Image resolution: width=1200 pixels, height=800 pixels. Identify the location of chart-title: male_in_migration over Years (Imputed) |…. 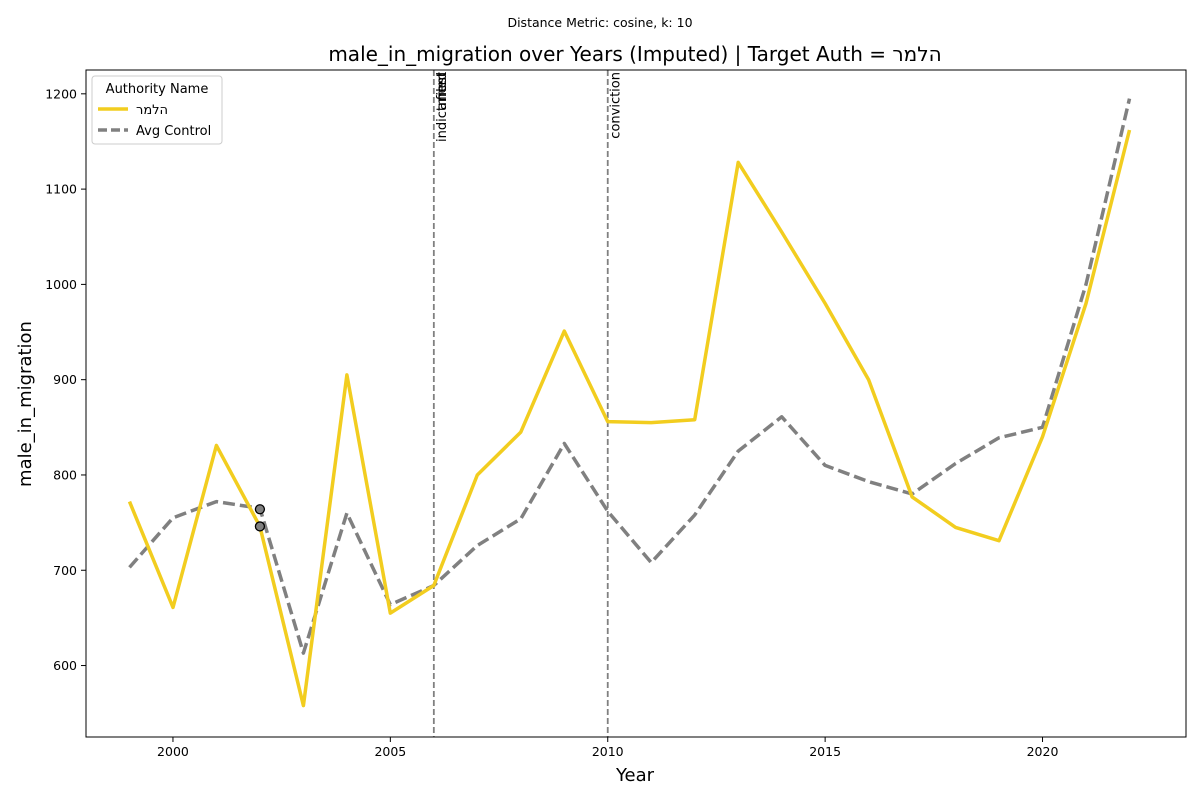
(634, 54).